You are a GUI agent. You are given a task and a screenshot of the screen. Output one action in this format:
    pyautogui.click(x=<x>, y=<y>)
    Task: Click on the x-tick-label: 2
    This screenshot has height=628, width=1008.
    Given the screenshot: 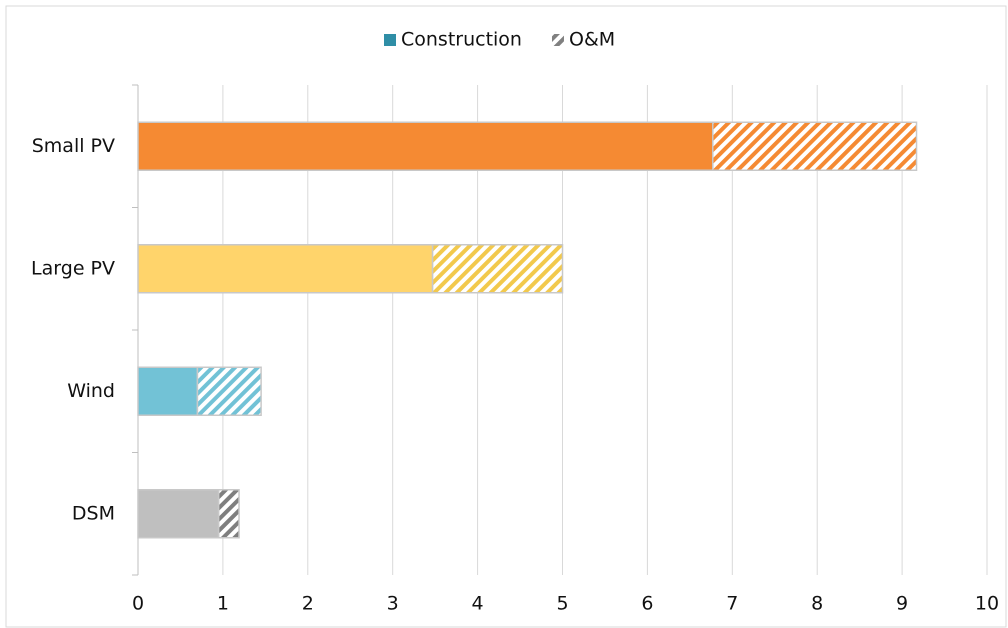 What is the action you would take?
    pyautogui.click(x=308, y=604)
    